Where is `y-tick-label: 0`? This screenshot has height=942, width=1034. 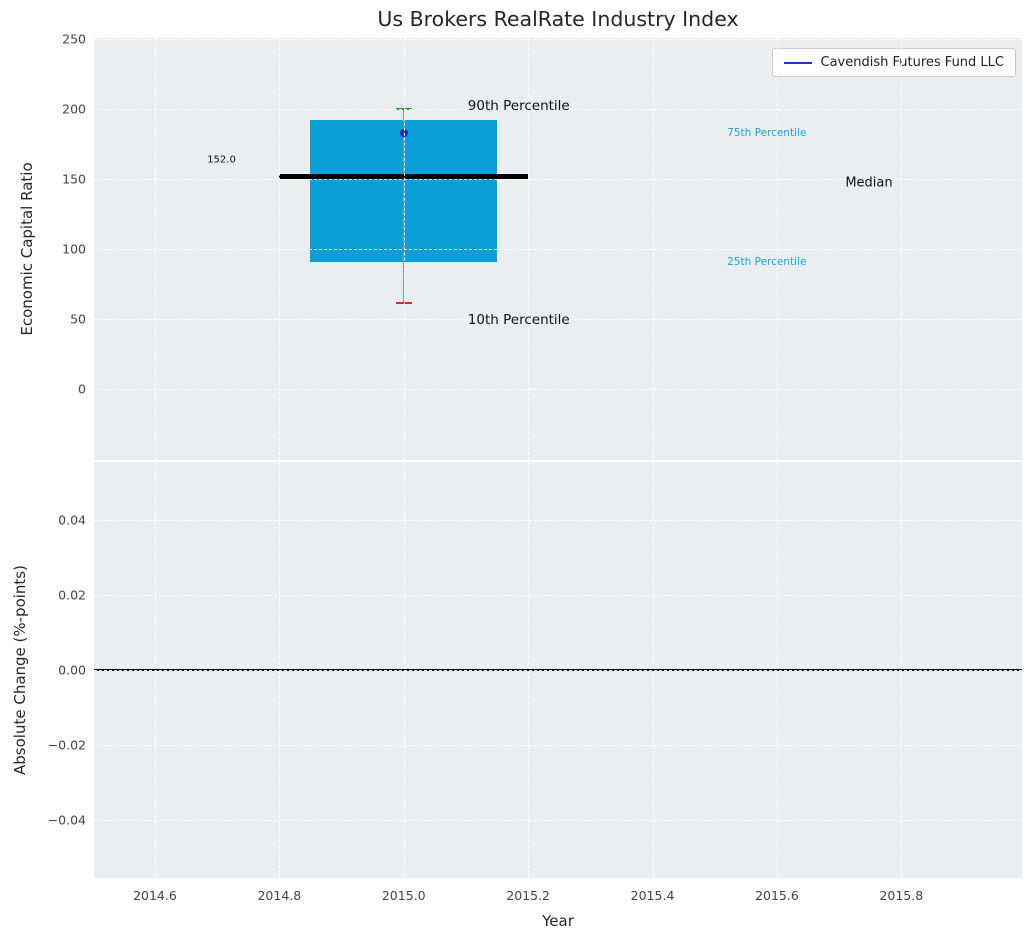
y-tick-label: 0 is located at coordinates (82, 389).